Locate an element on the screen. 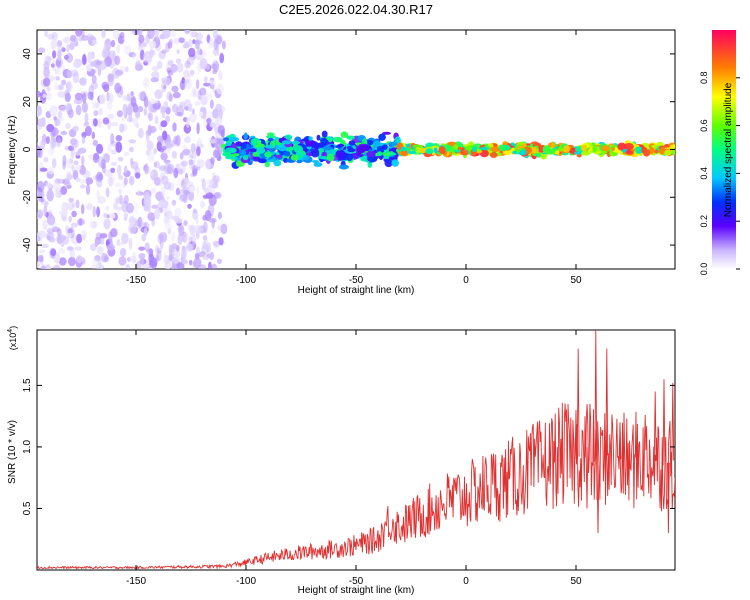  colorbar-gradient is located at coordinates (724, 149).